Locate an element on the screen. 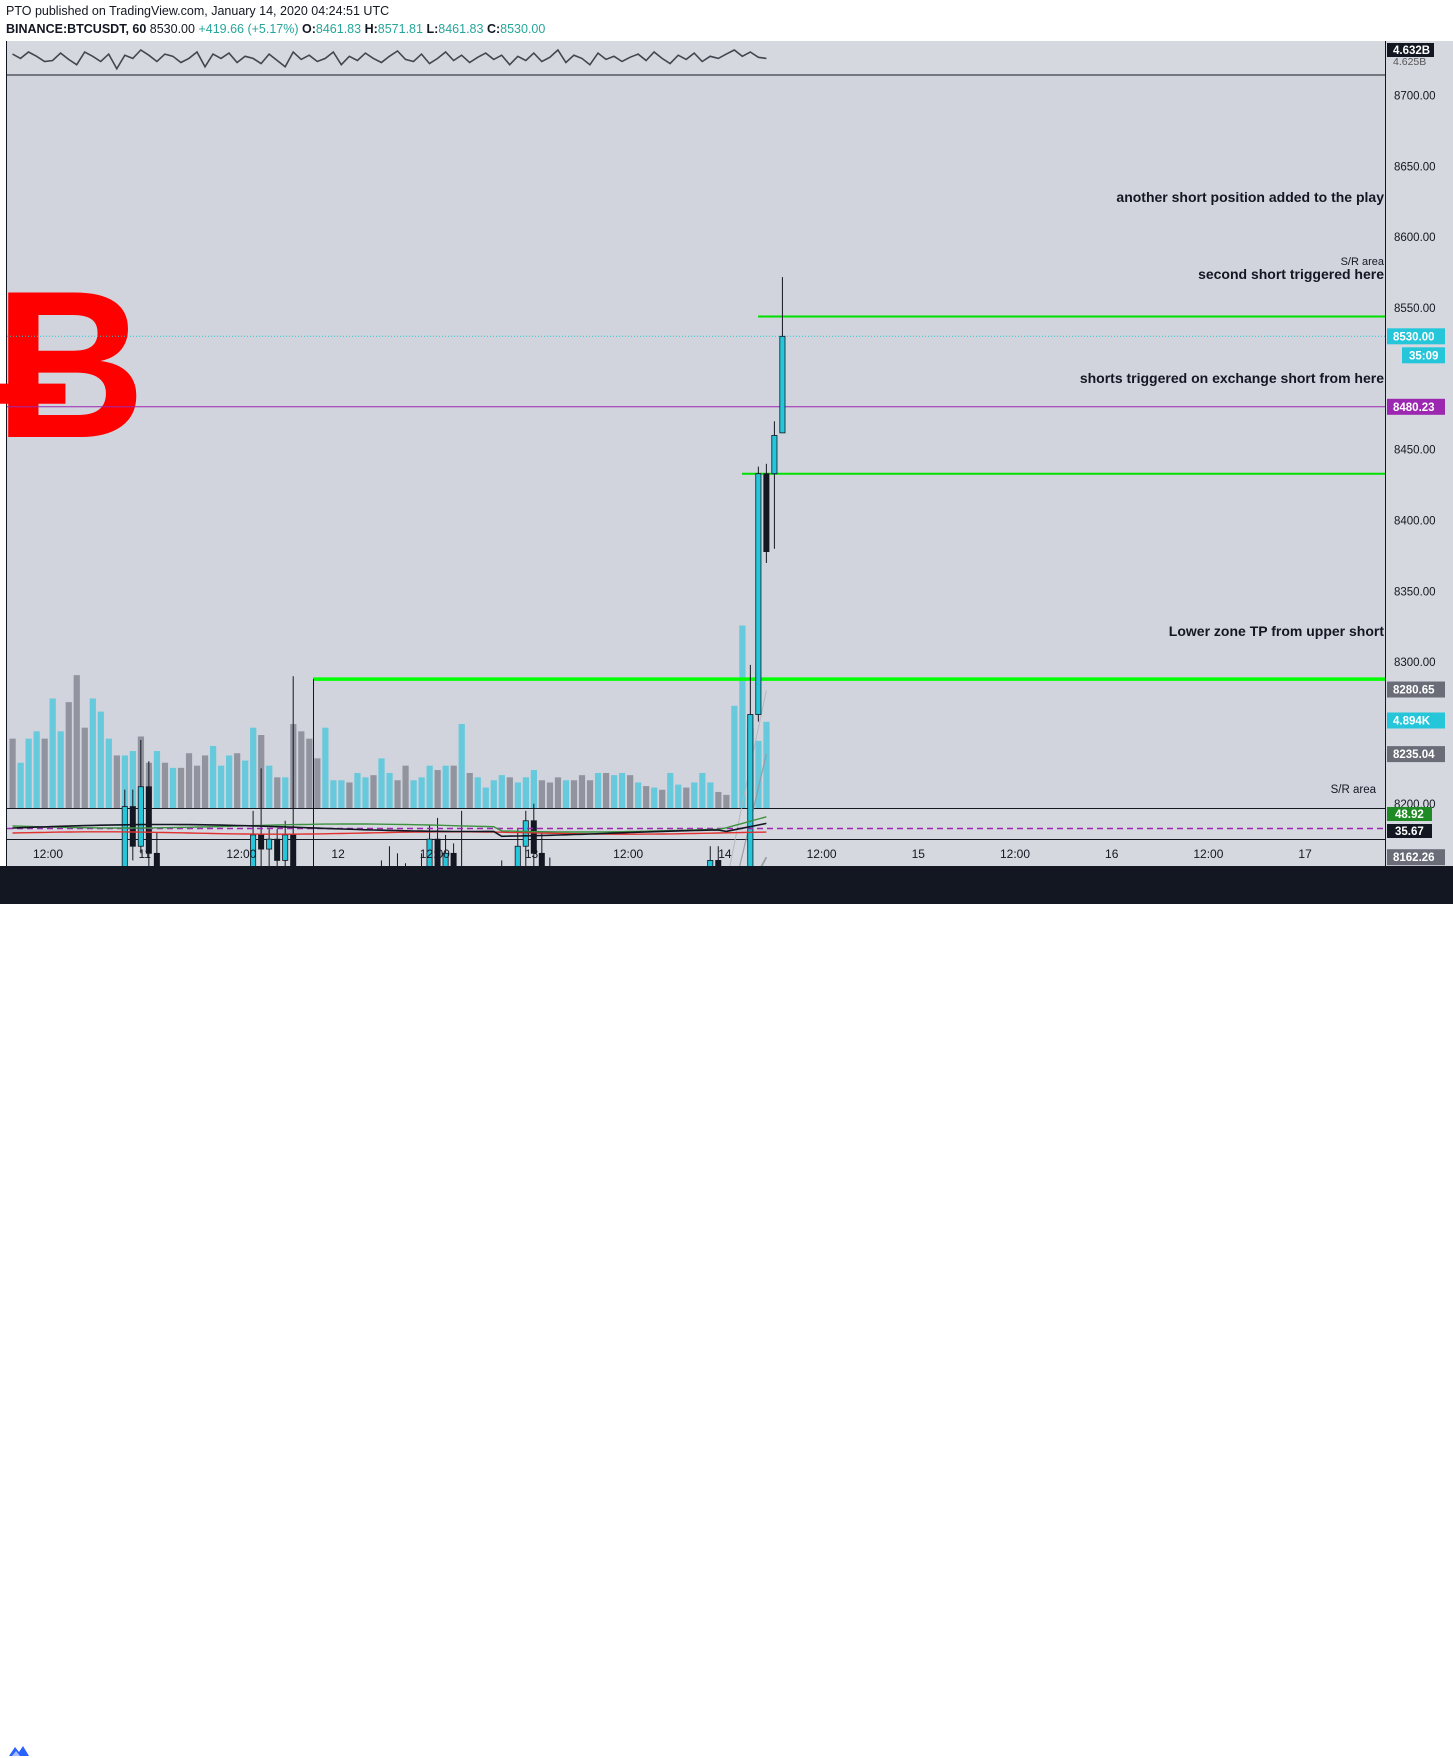 Image resolution: width=1453 pixels, height=1758 pixels. tradingview-logo-icon is located at coordinates (19, 1751).